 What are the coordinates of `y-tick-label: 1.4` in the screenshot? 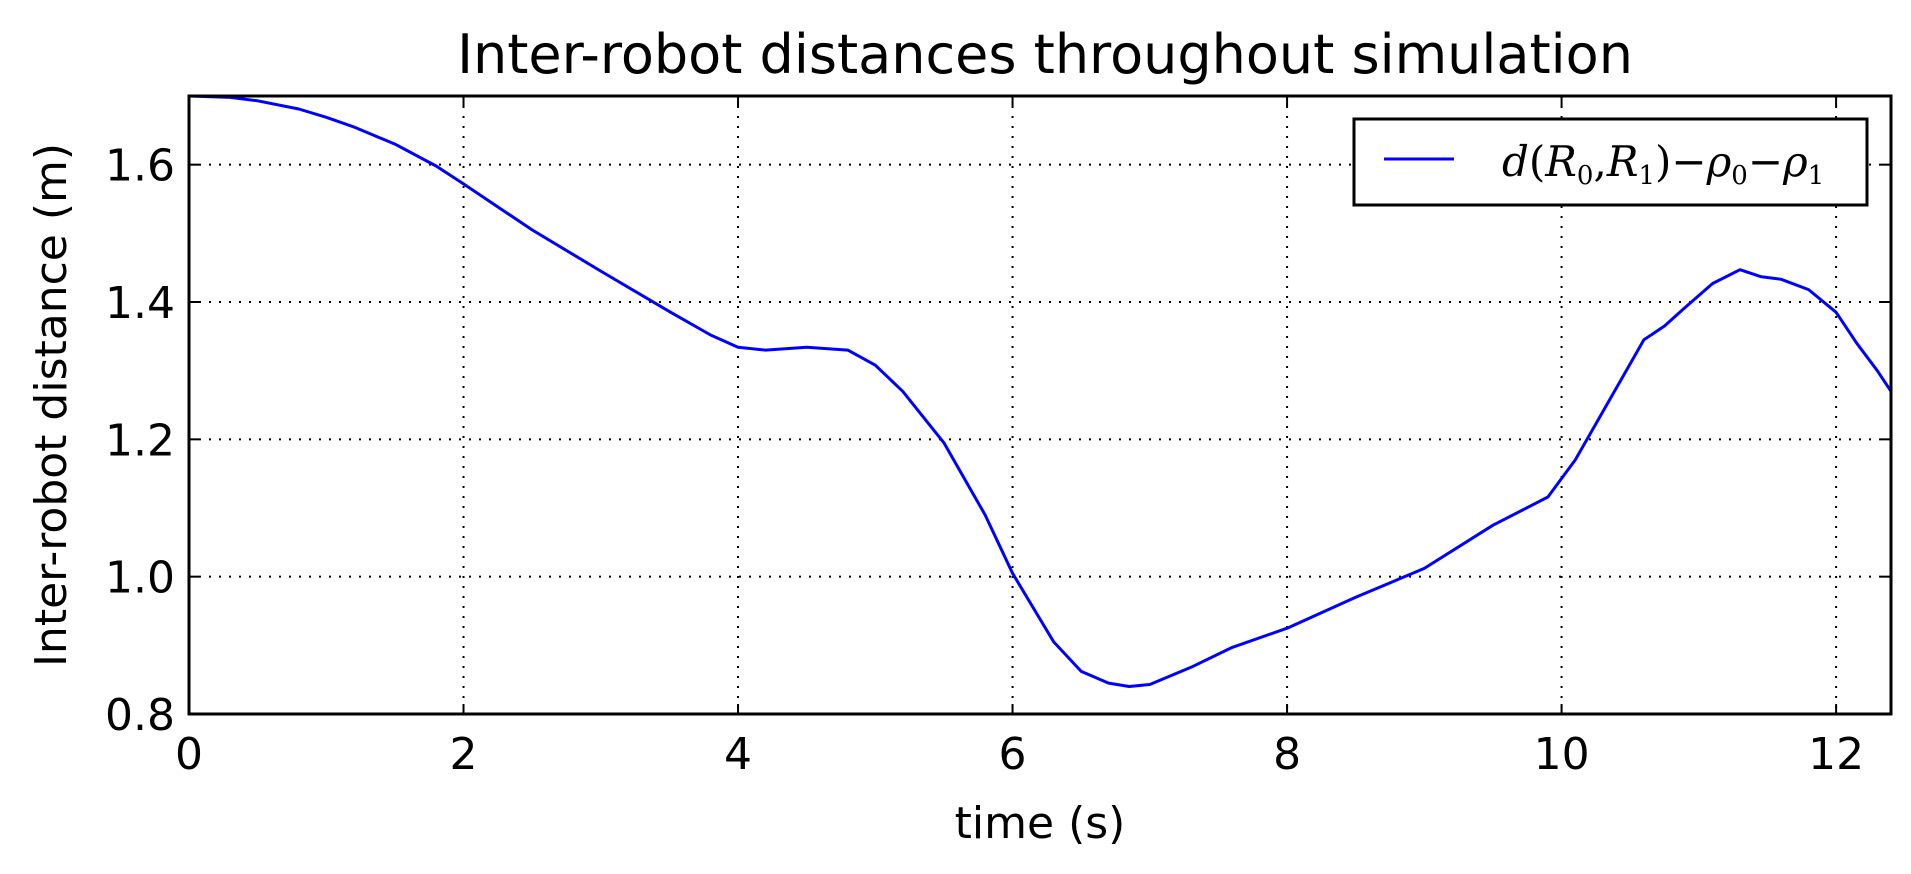 It's located at (140, 303).